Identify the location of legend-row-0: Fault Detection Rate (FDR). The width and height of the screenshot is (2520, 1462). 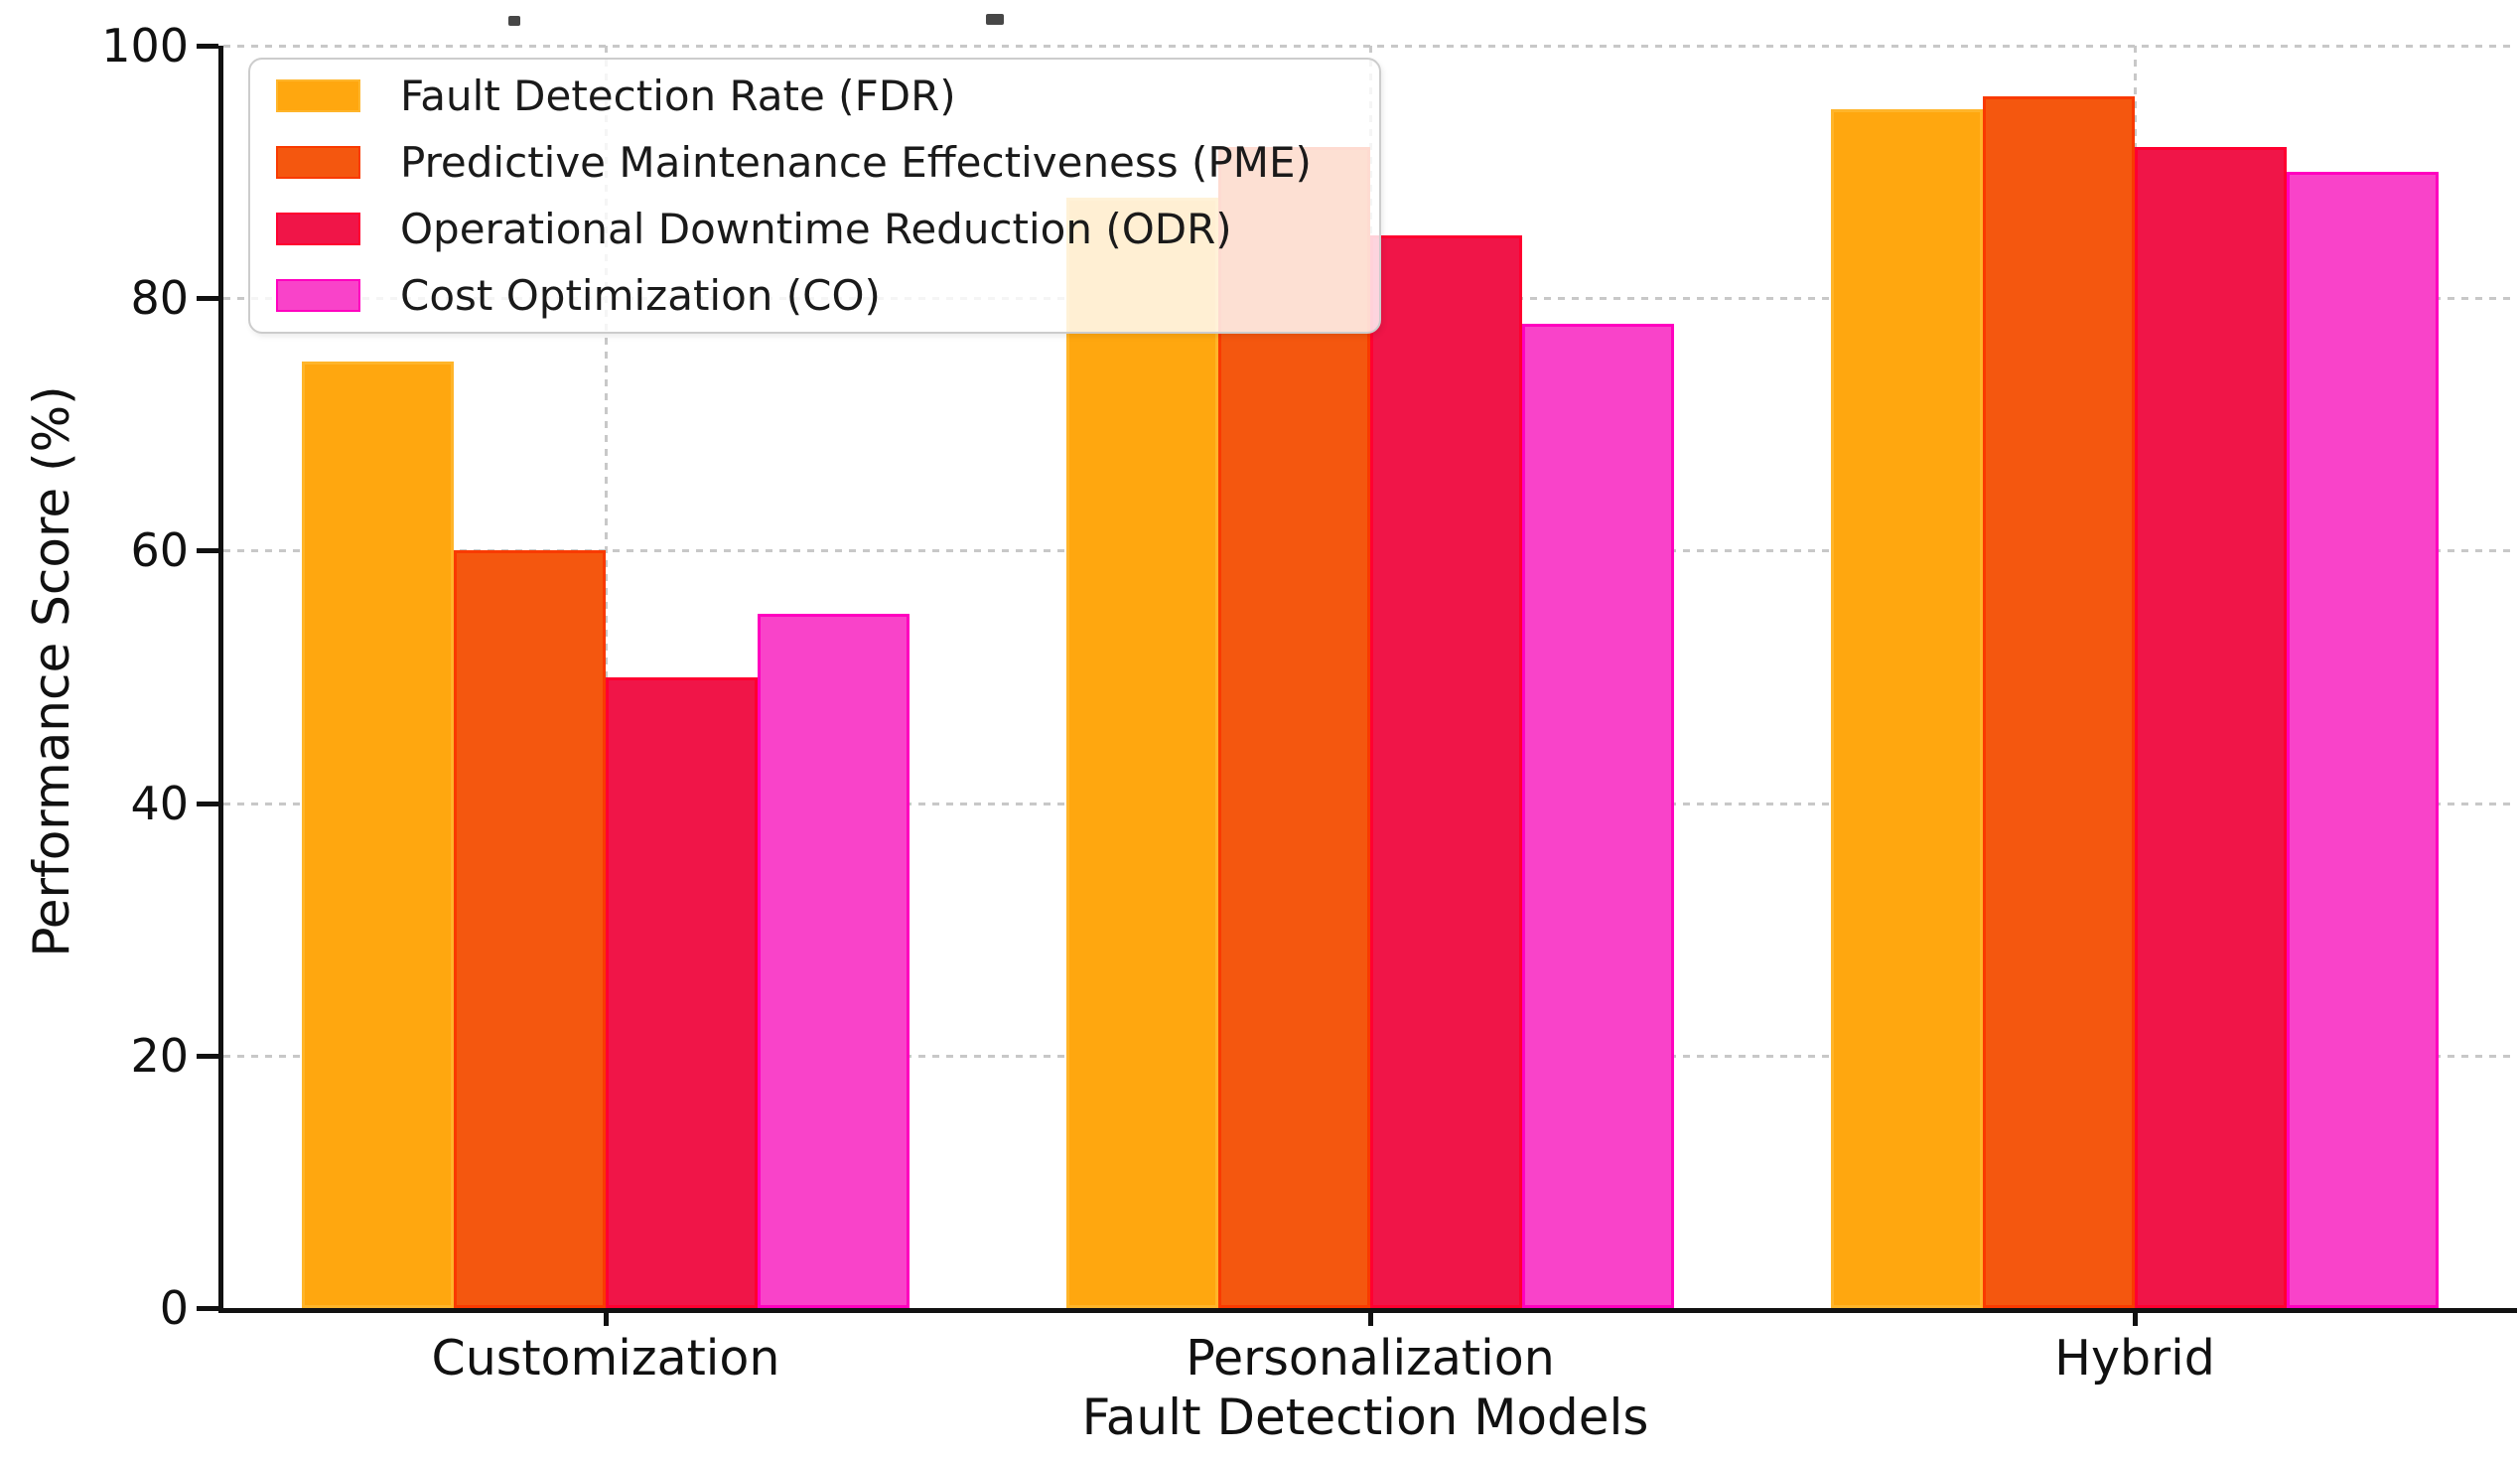
(814, 96).